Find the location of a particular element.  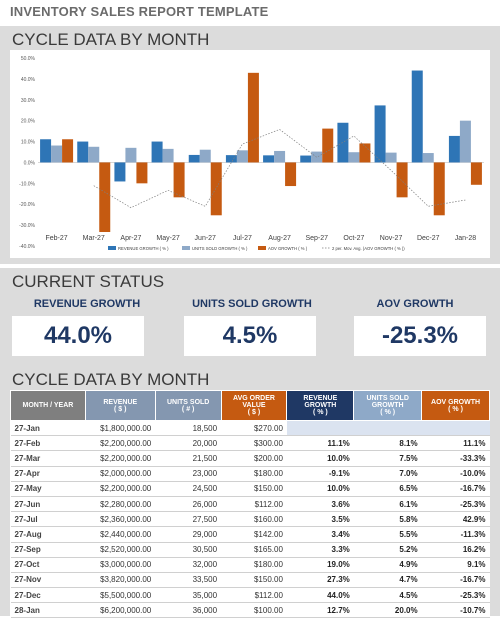

kpi-units-value: 4.5% is located at coordinates (250, 336).